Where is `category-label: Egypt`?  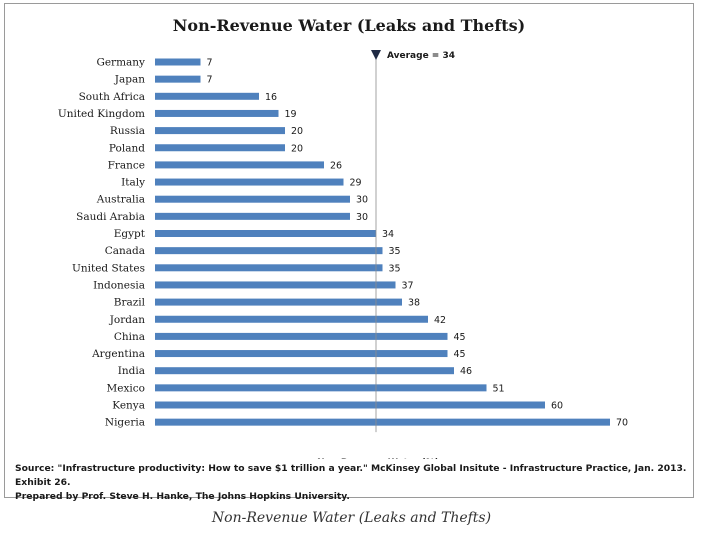 category-label: Egypt is located at coordinates (130, 234).